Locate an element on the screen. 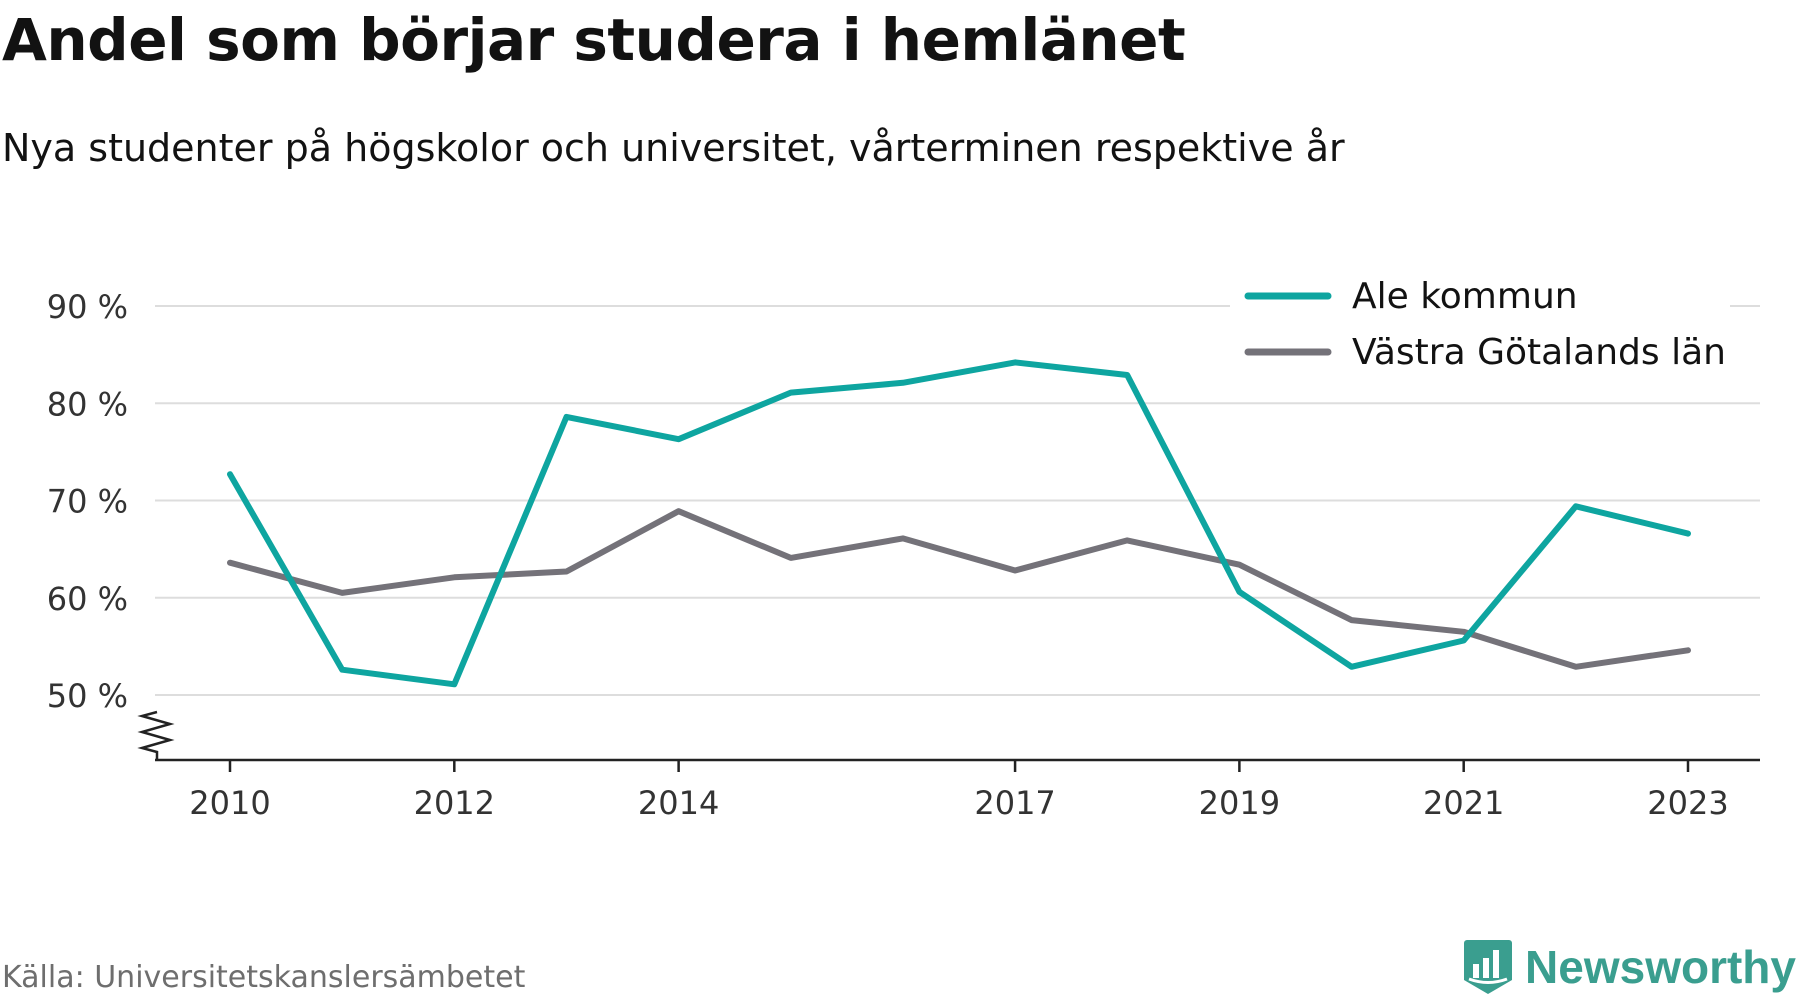 Image resolution: width=1800 pixels, height=1000 pixels. legend-background is located at coordinates (1480, 330).